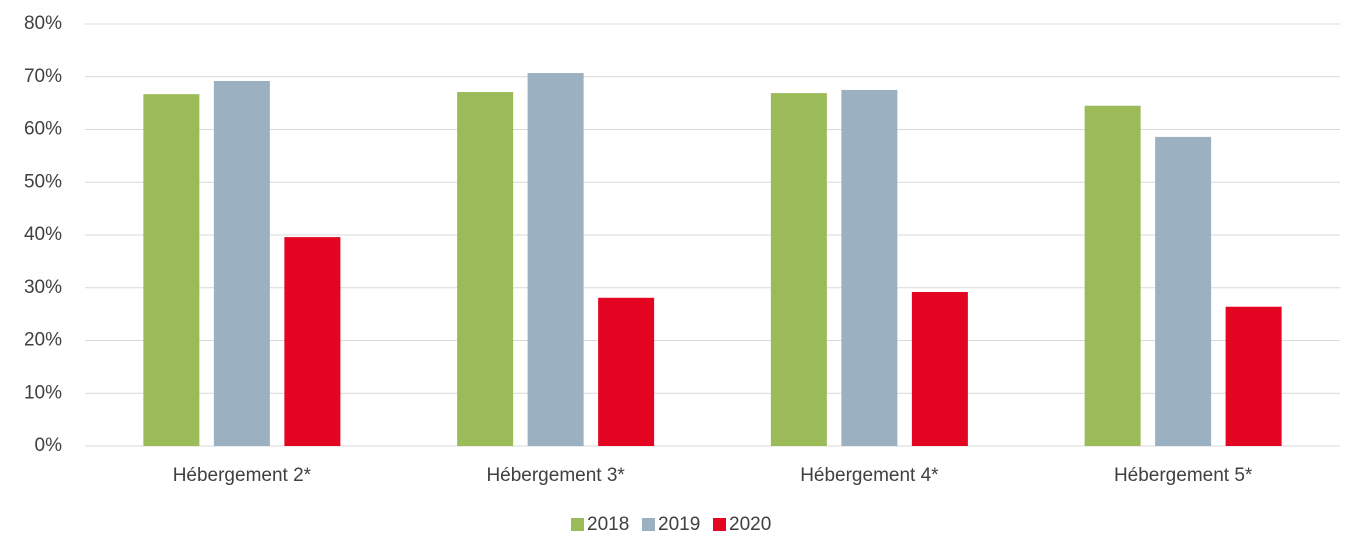 The image size is (1350, 538). Describe the element at coordinates (43, 340) in the screenshot. I see `y-tick-label: 20%` at that location.